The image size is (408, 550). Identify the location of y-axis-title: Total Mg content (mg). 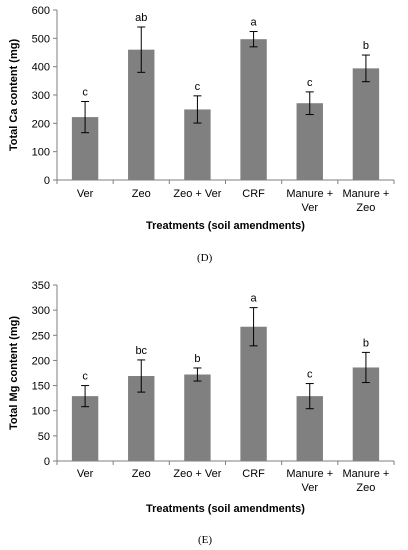
(14, 373).